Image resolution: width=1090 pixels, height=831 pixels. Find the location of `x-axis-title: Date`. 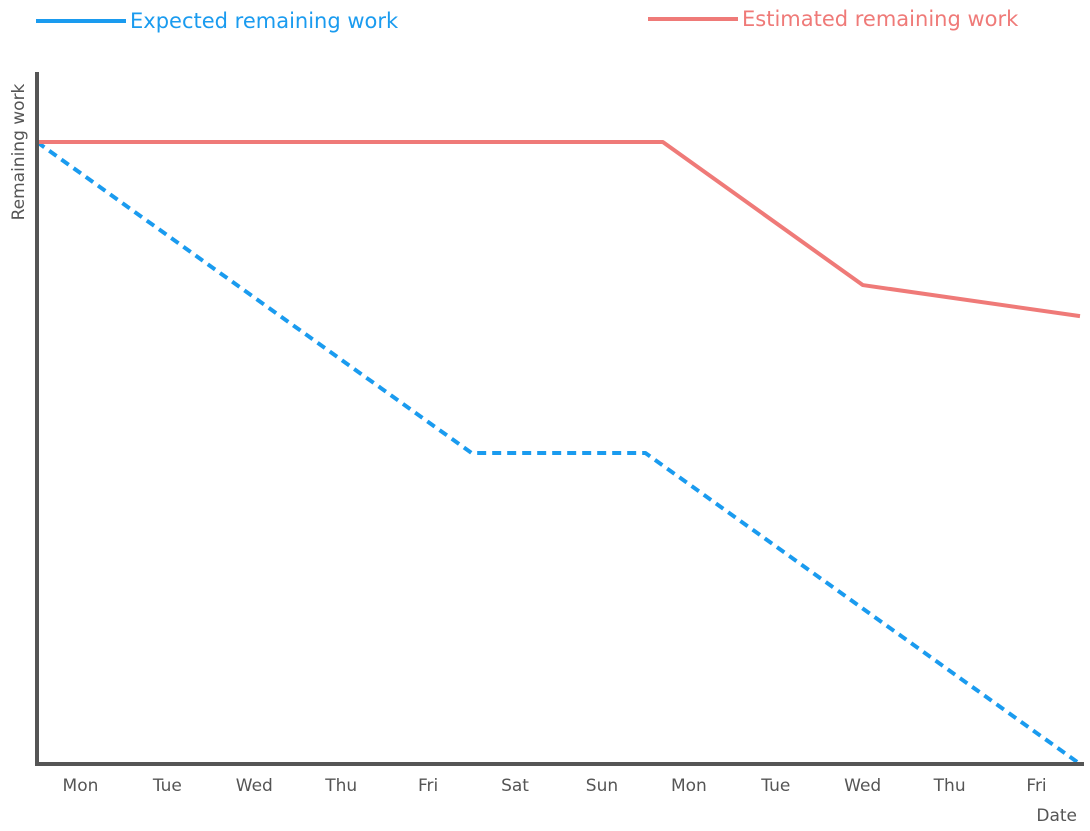

x-axis-title: Date is located at coordinates (1056, 816).